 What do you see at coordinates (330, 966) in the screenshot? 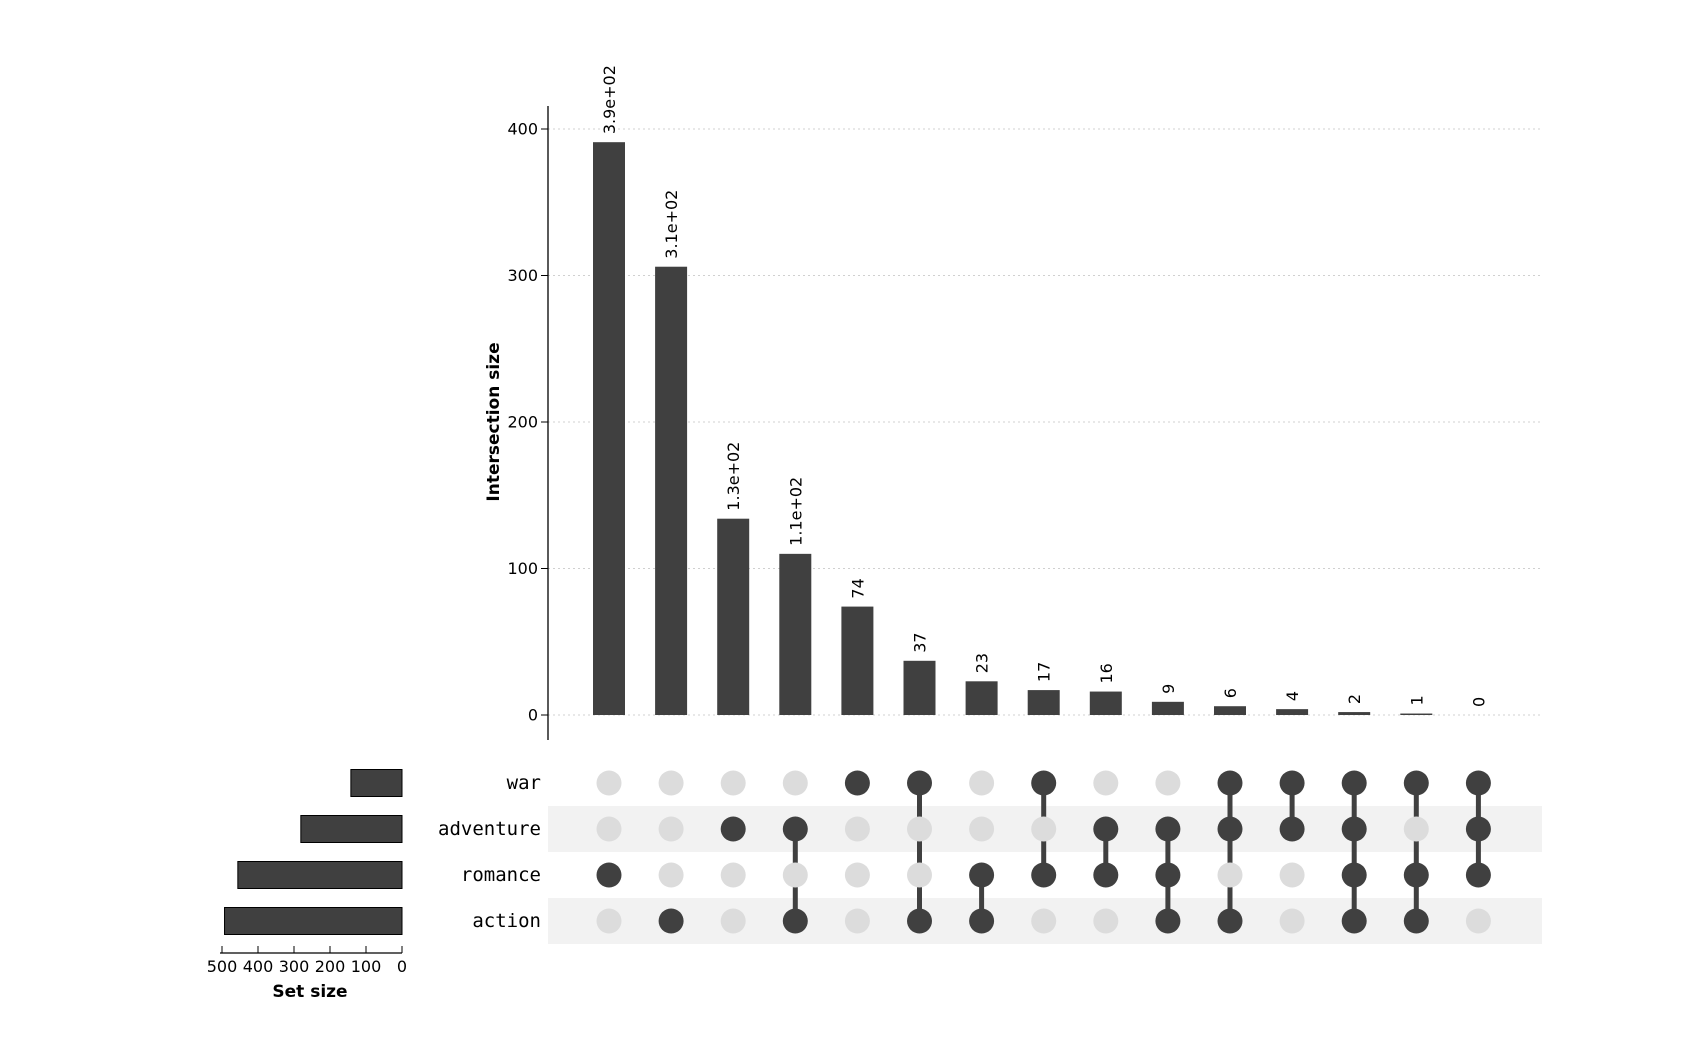
I see `set-size-tick-label: 200` at bounding box center [330, 966].